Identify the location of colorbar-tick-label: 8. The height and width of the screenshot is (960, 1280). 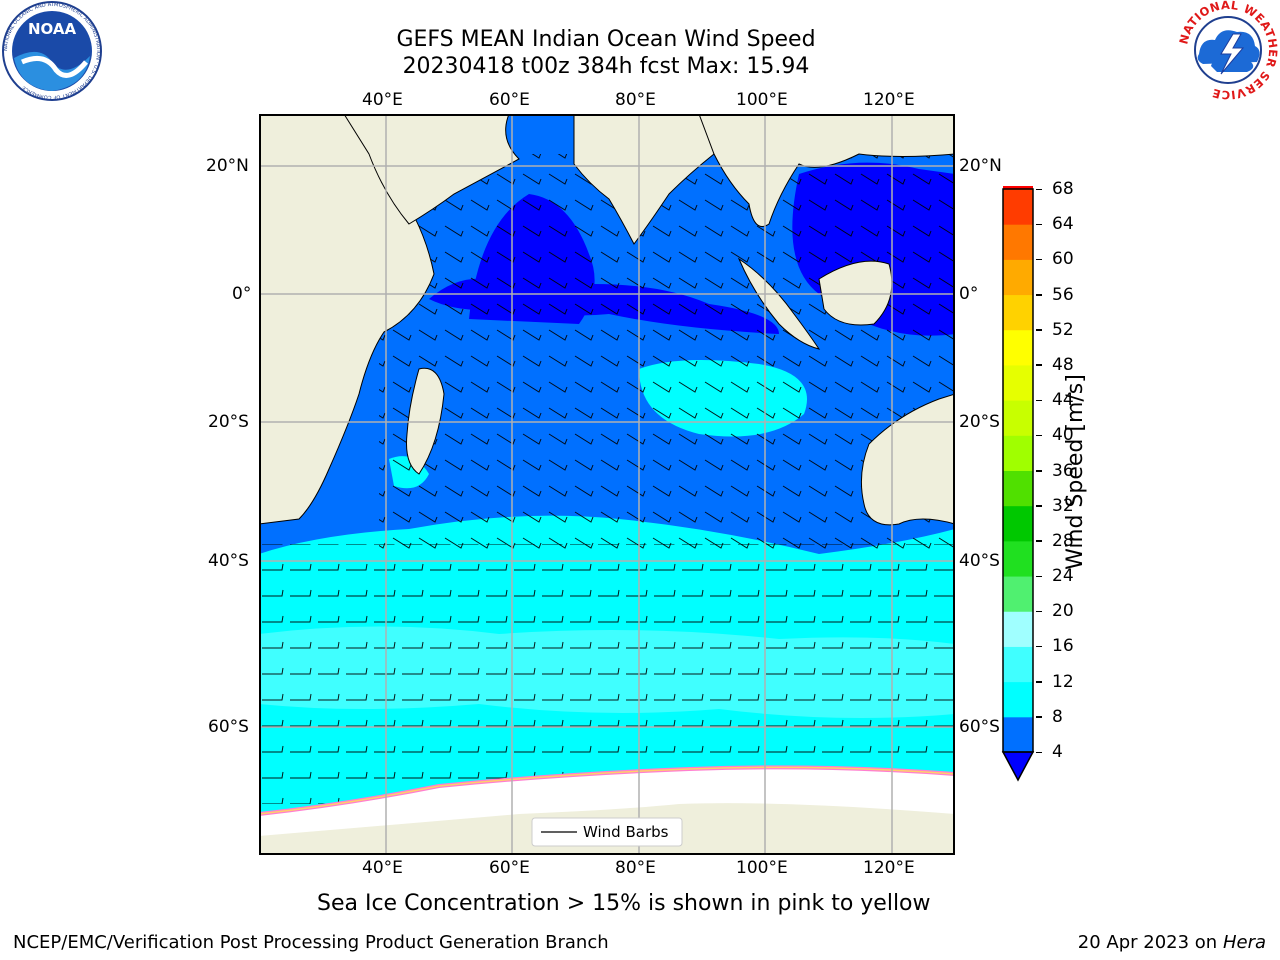
(1057, 716).